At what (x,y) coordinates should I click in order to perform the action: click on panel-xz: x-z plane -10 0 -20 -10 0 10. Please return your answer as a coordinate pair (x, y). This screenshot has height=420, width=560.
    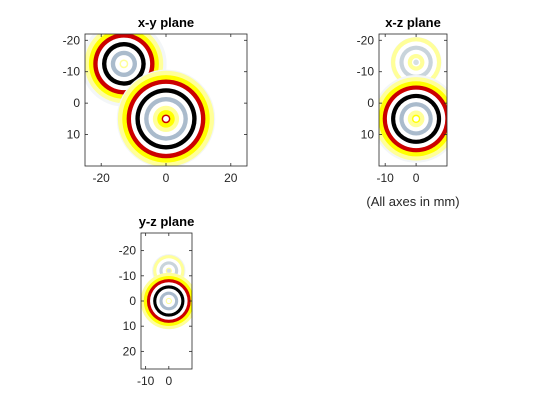
    Looking at the image, I should click on (402, 100).